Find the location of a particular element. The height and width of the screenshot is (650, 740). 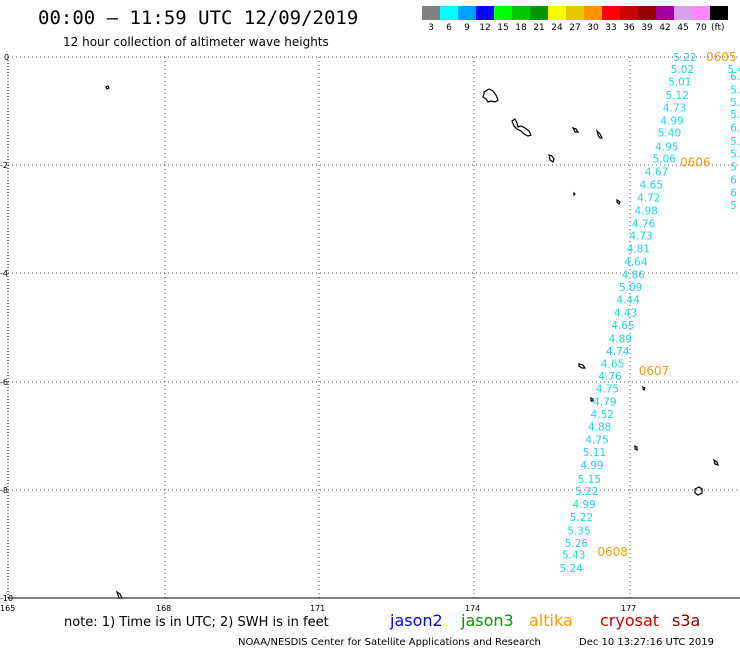

y-tick-label: -10 is located at coordinates (6, 598).